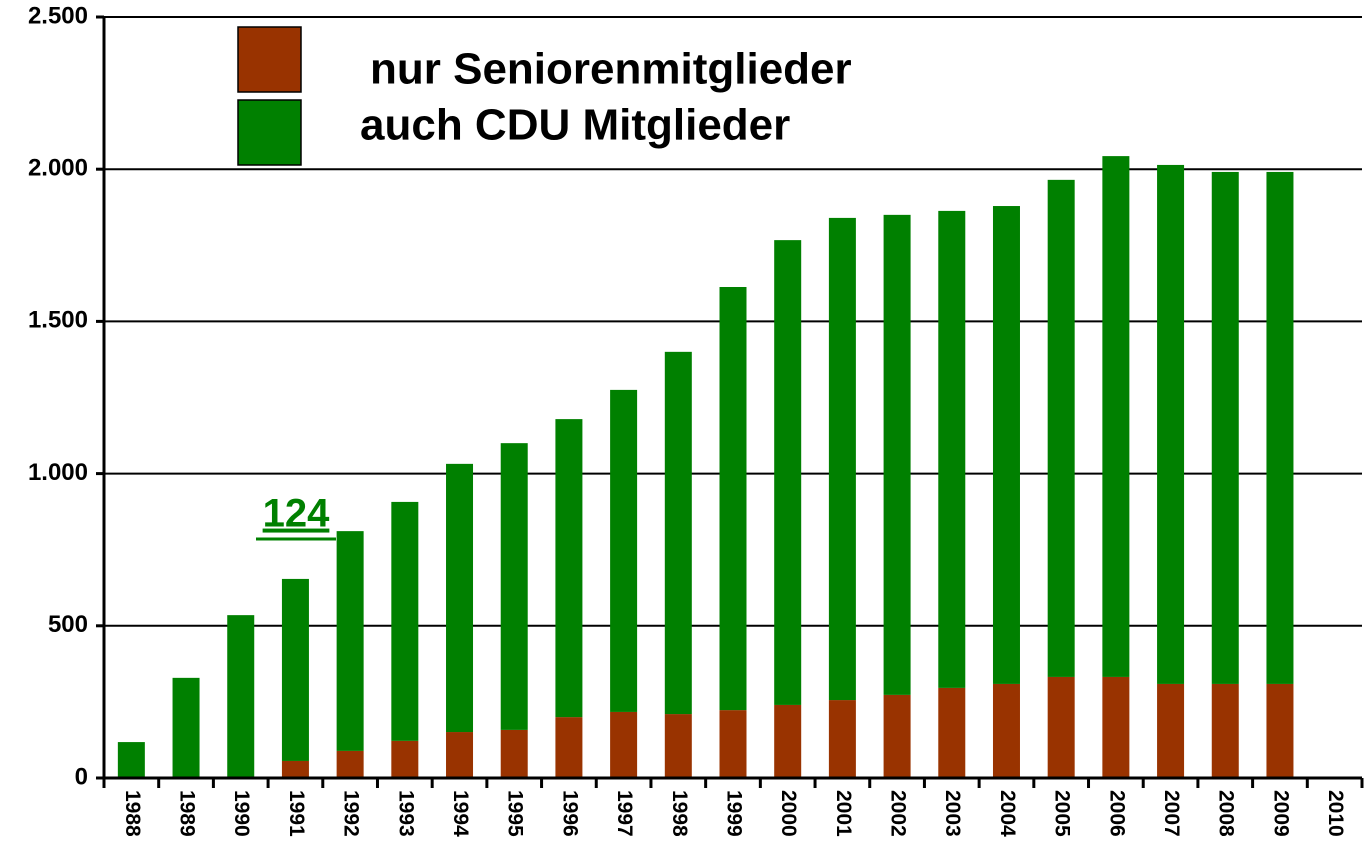  What do you see at coordinates (1171, 813) in the screenshot?
I see `x-tick-label: 2007` at bounding box center [1171, 813].